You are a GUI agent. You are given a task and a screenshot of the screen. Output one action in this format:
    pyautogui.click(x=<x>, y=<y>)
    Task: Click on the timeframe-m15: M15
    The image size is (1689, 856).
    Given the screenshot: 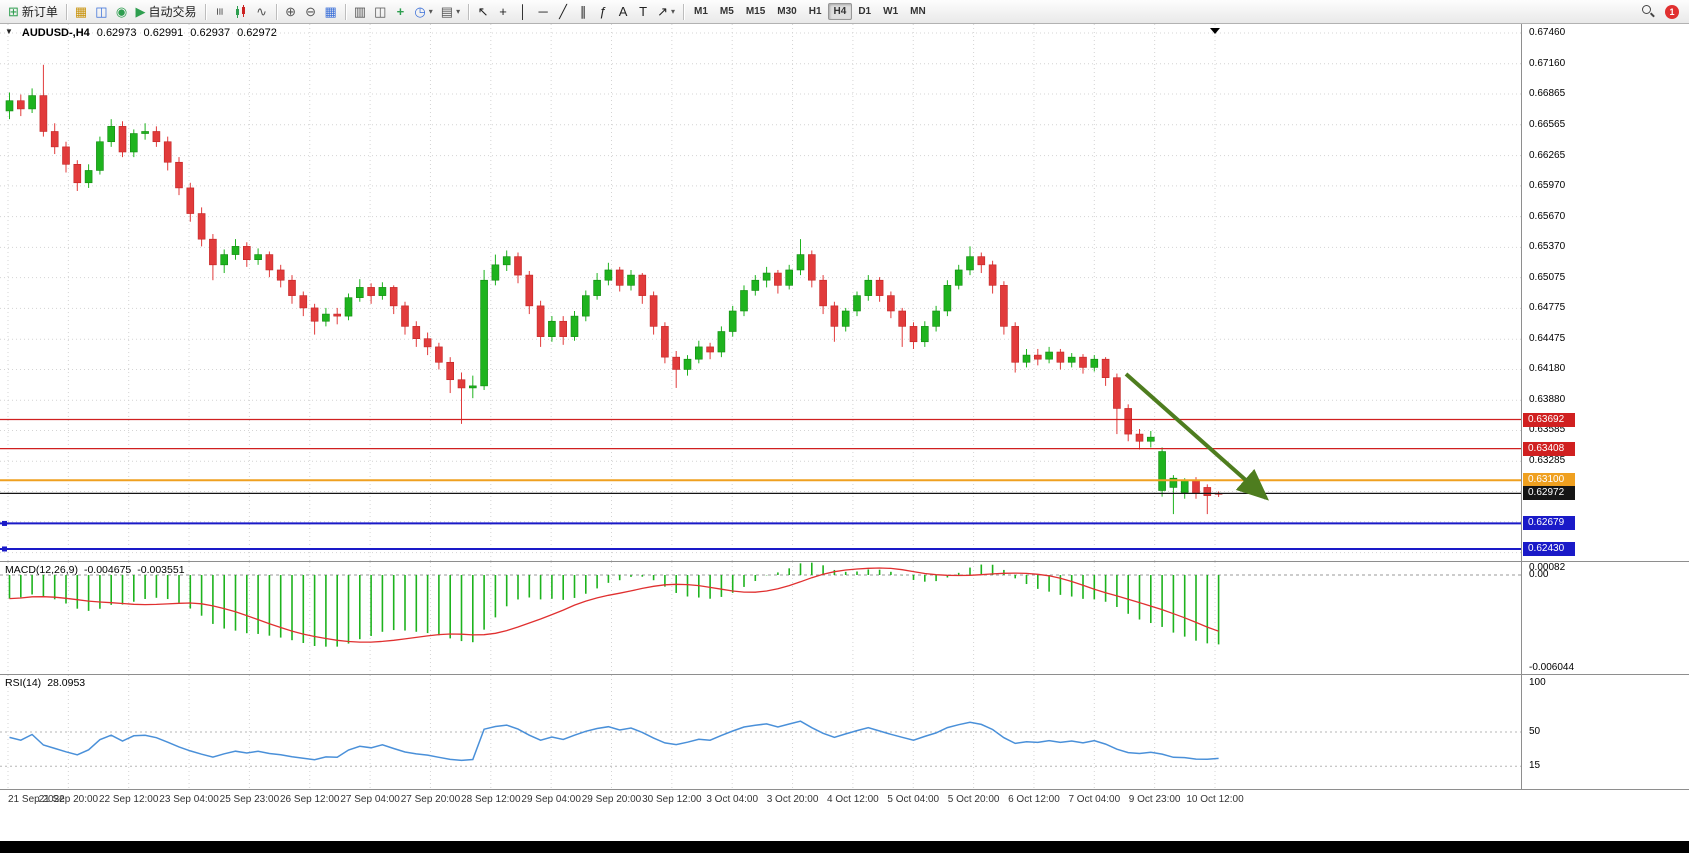 What is the action you would take?
    pyautogui.click(x=755, y=11)
    